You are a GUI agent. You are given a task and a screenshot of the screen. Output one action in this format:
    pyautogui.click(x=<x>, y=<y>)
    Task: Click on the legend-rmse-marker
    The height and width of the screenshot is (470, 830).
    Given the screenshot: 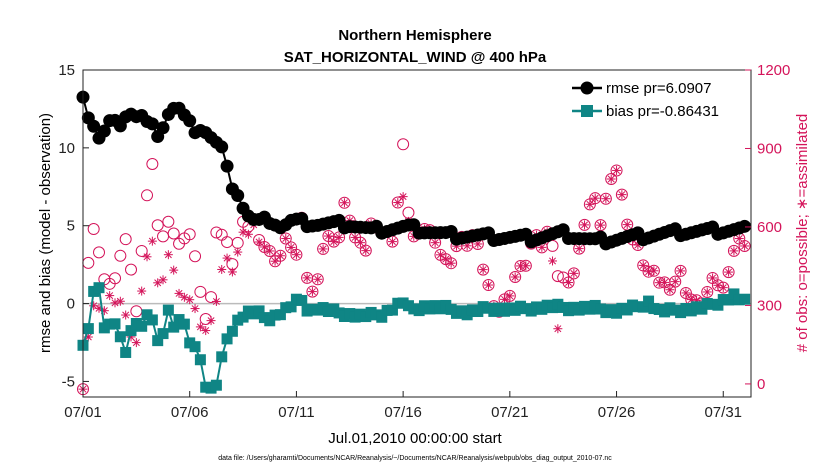 What is the action you would take?
    pyautogui.click(x=587, y=88)
    